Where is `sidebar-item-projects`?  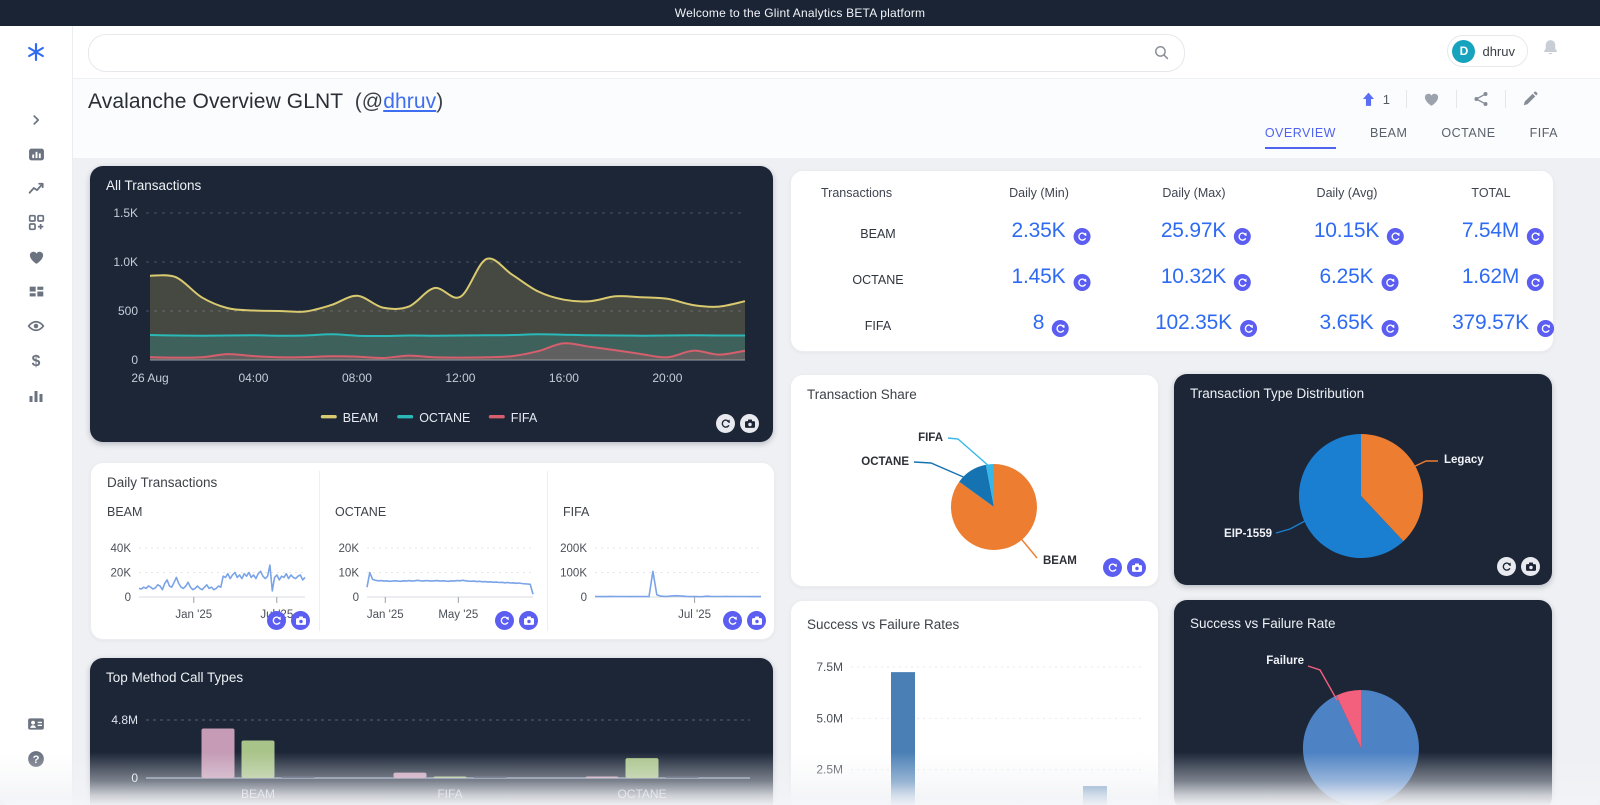
sidebar-item-projects is located at coordinates (36, 292).